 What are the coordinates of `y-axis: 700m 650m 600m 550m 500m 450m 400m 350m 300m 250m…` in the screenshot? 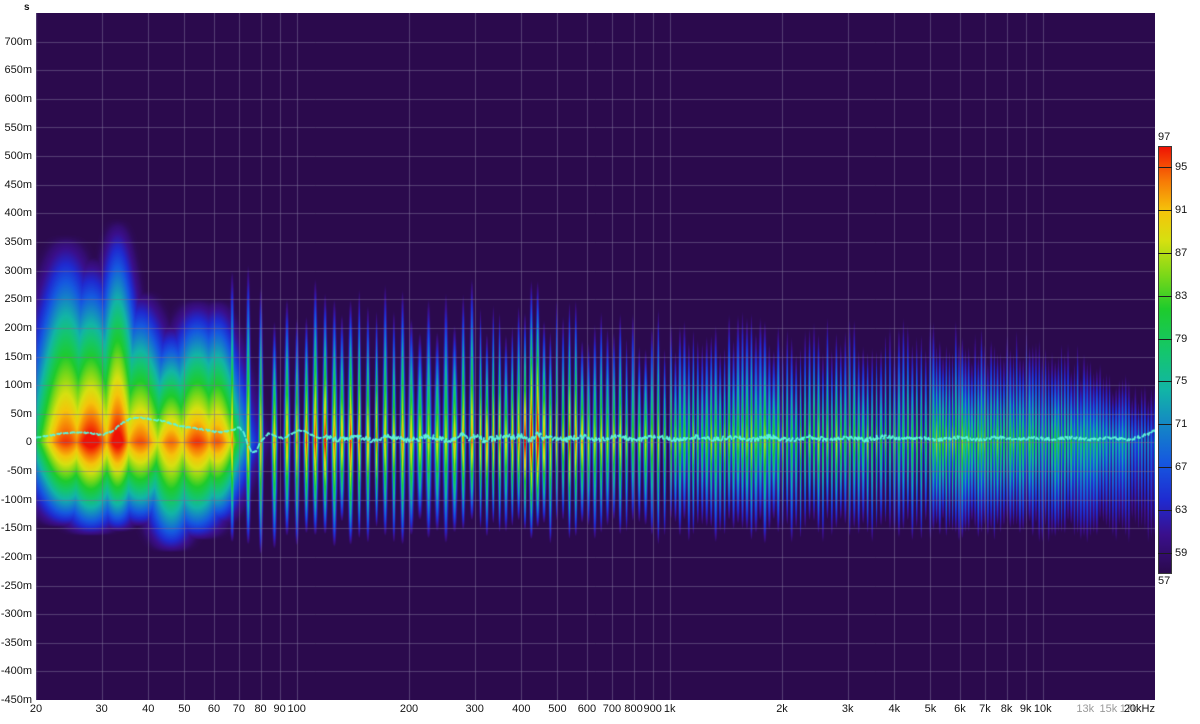 It's located at (18, 362).